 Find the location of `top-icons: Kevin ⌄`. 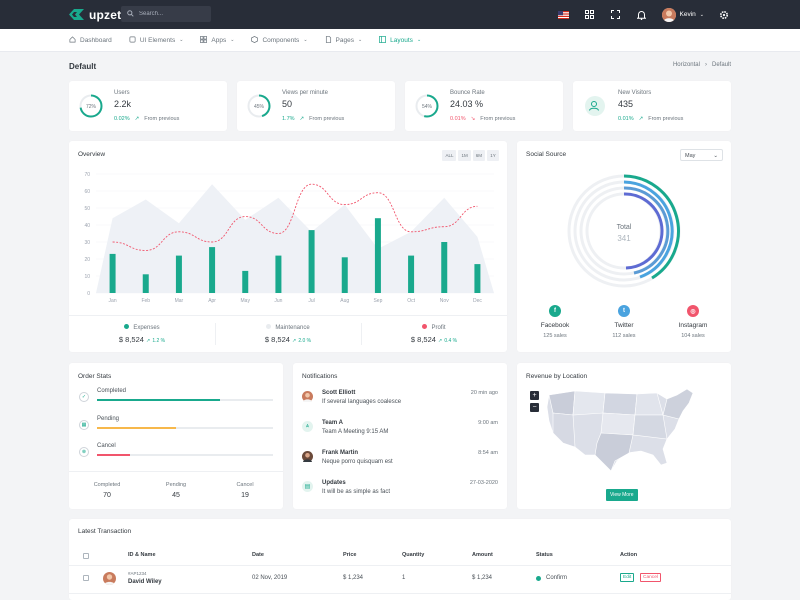

top-icons: Kevin ⌄ is located at coordinates (644, 14).